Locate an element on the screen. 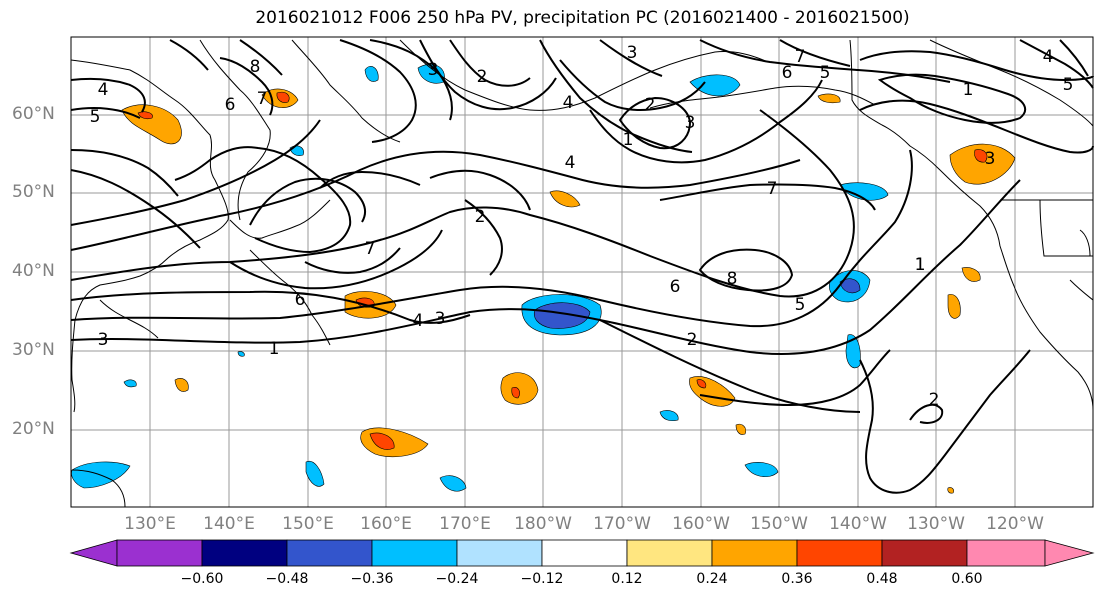 The height and width of the screenshot is (601, 1105). colorbar-tick-label: −0.24 is located at coordinates (457, 579).